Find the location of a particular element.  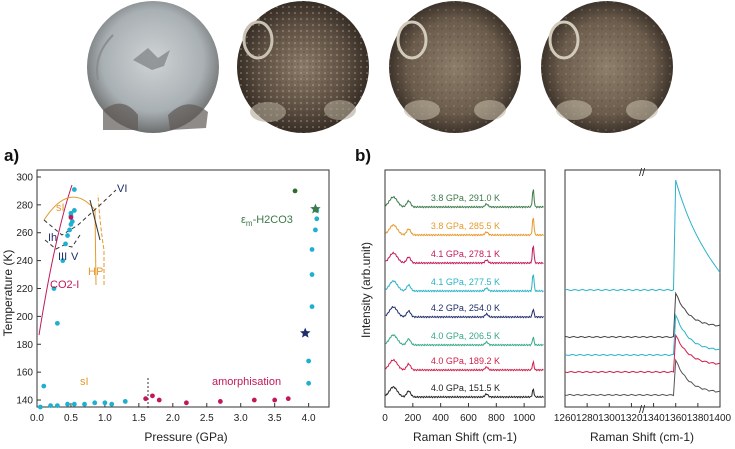

right-x-axis-label: Raman Shift (cm-1) is located at coordinates (642, 437).